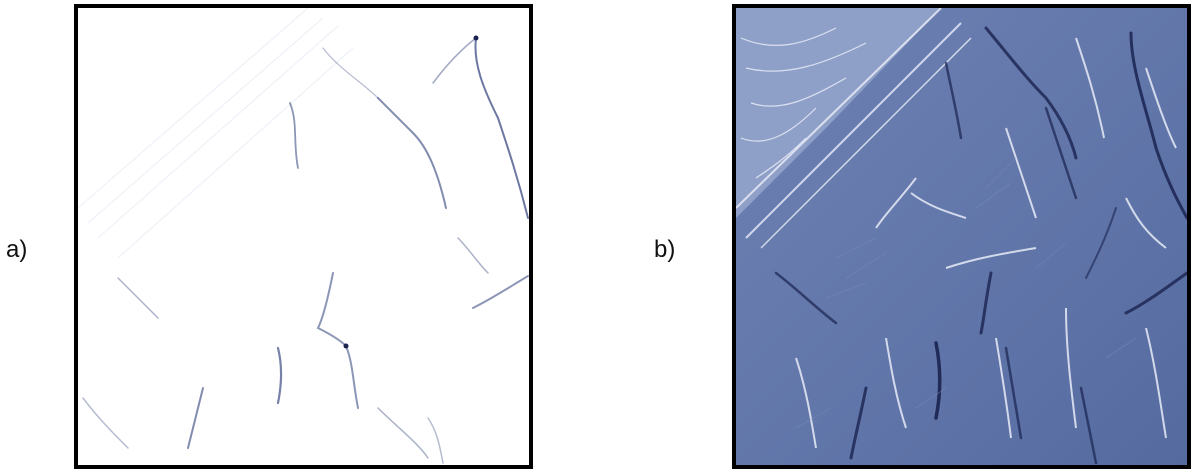 The width and height of the screenshot is (1200, 475). Describe the element at coordinates (17, 249) in the screenshot. I see `panel-a-label: a)` at that location.